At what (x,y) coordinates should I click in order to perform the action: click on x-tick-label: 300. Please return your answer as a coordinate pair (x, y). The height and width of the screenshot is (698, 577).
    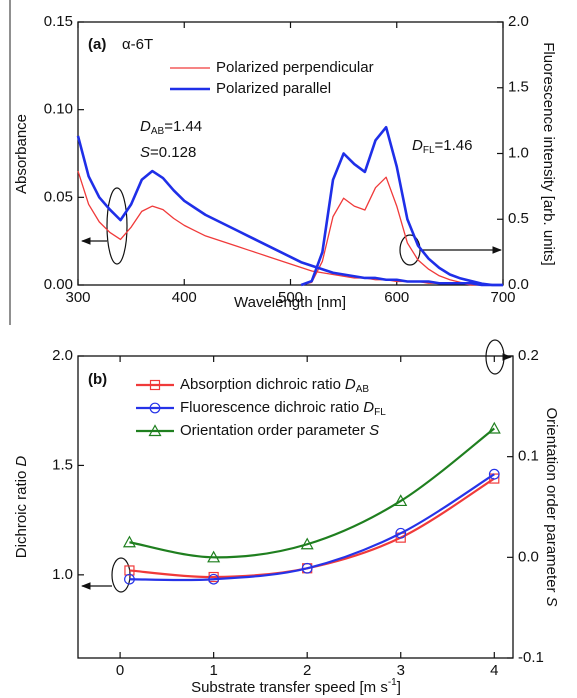
    Looking at the image, I should click on (77, 297).